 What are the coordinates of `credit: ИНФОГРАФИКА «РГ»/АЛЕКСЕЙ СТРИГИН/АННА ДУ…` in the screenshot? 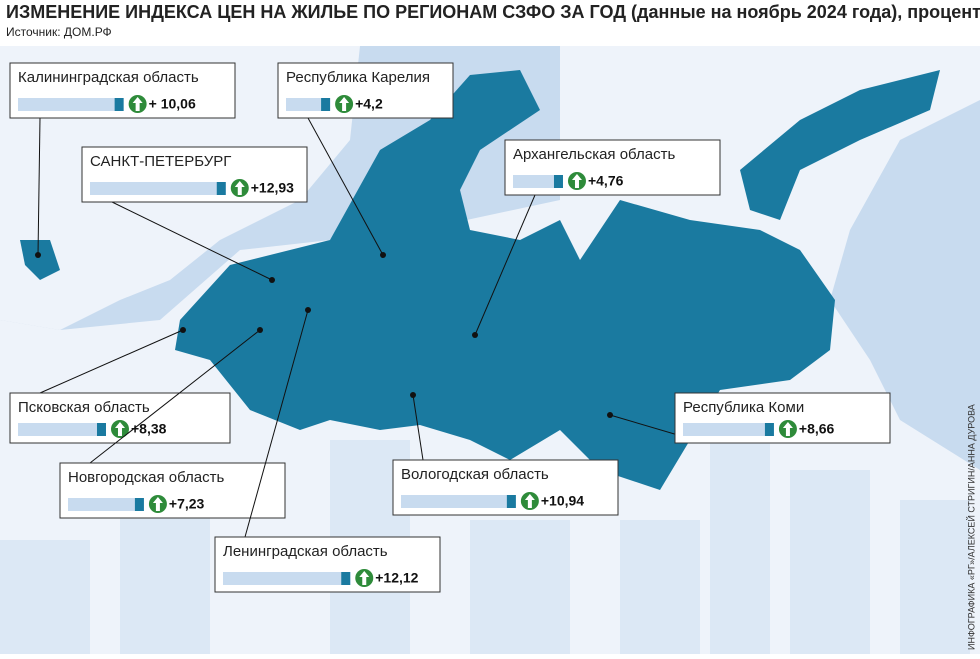 It's located at (970, 527).